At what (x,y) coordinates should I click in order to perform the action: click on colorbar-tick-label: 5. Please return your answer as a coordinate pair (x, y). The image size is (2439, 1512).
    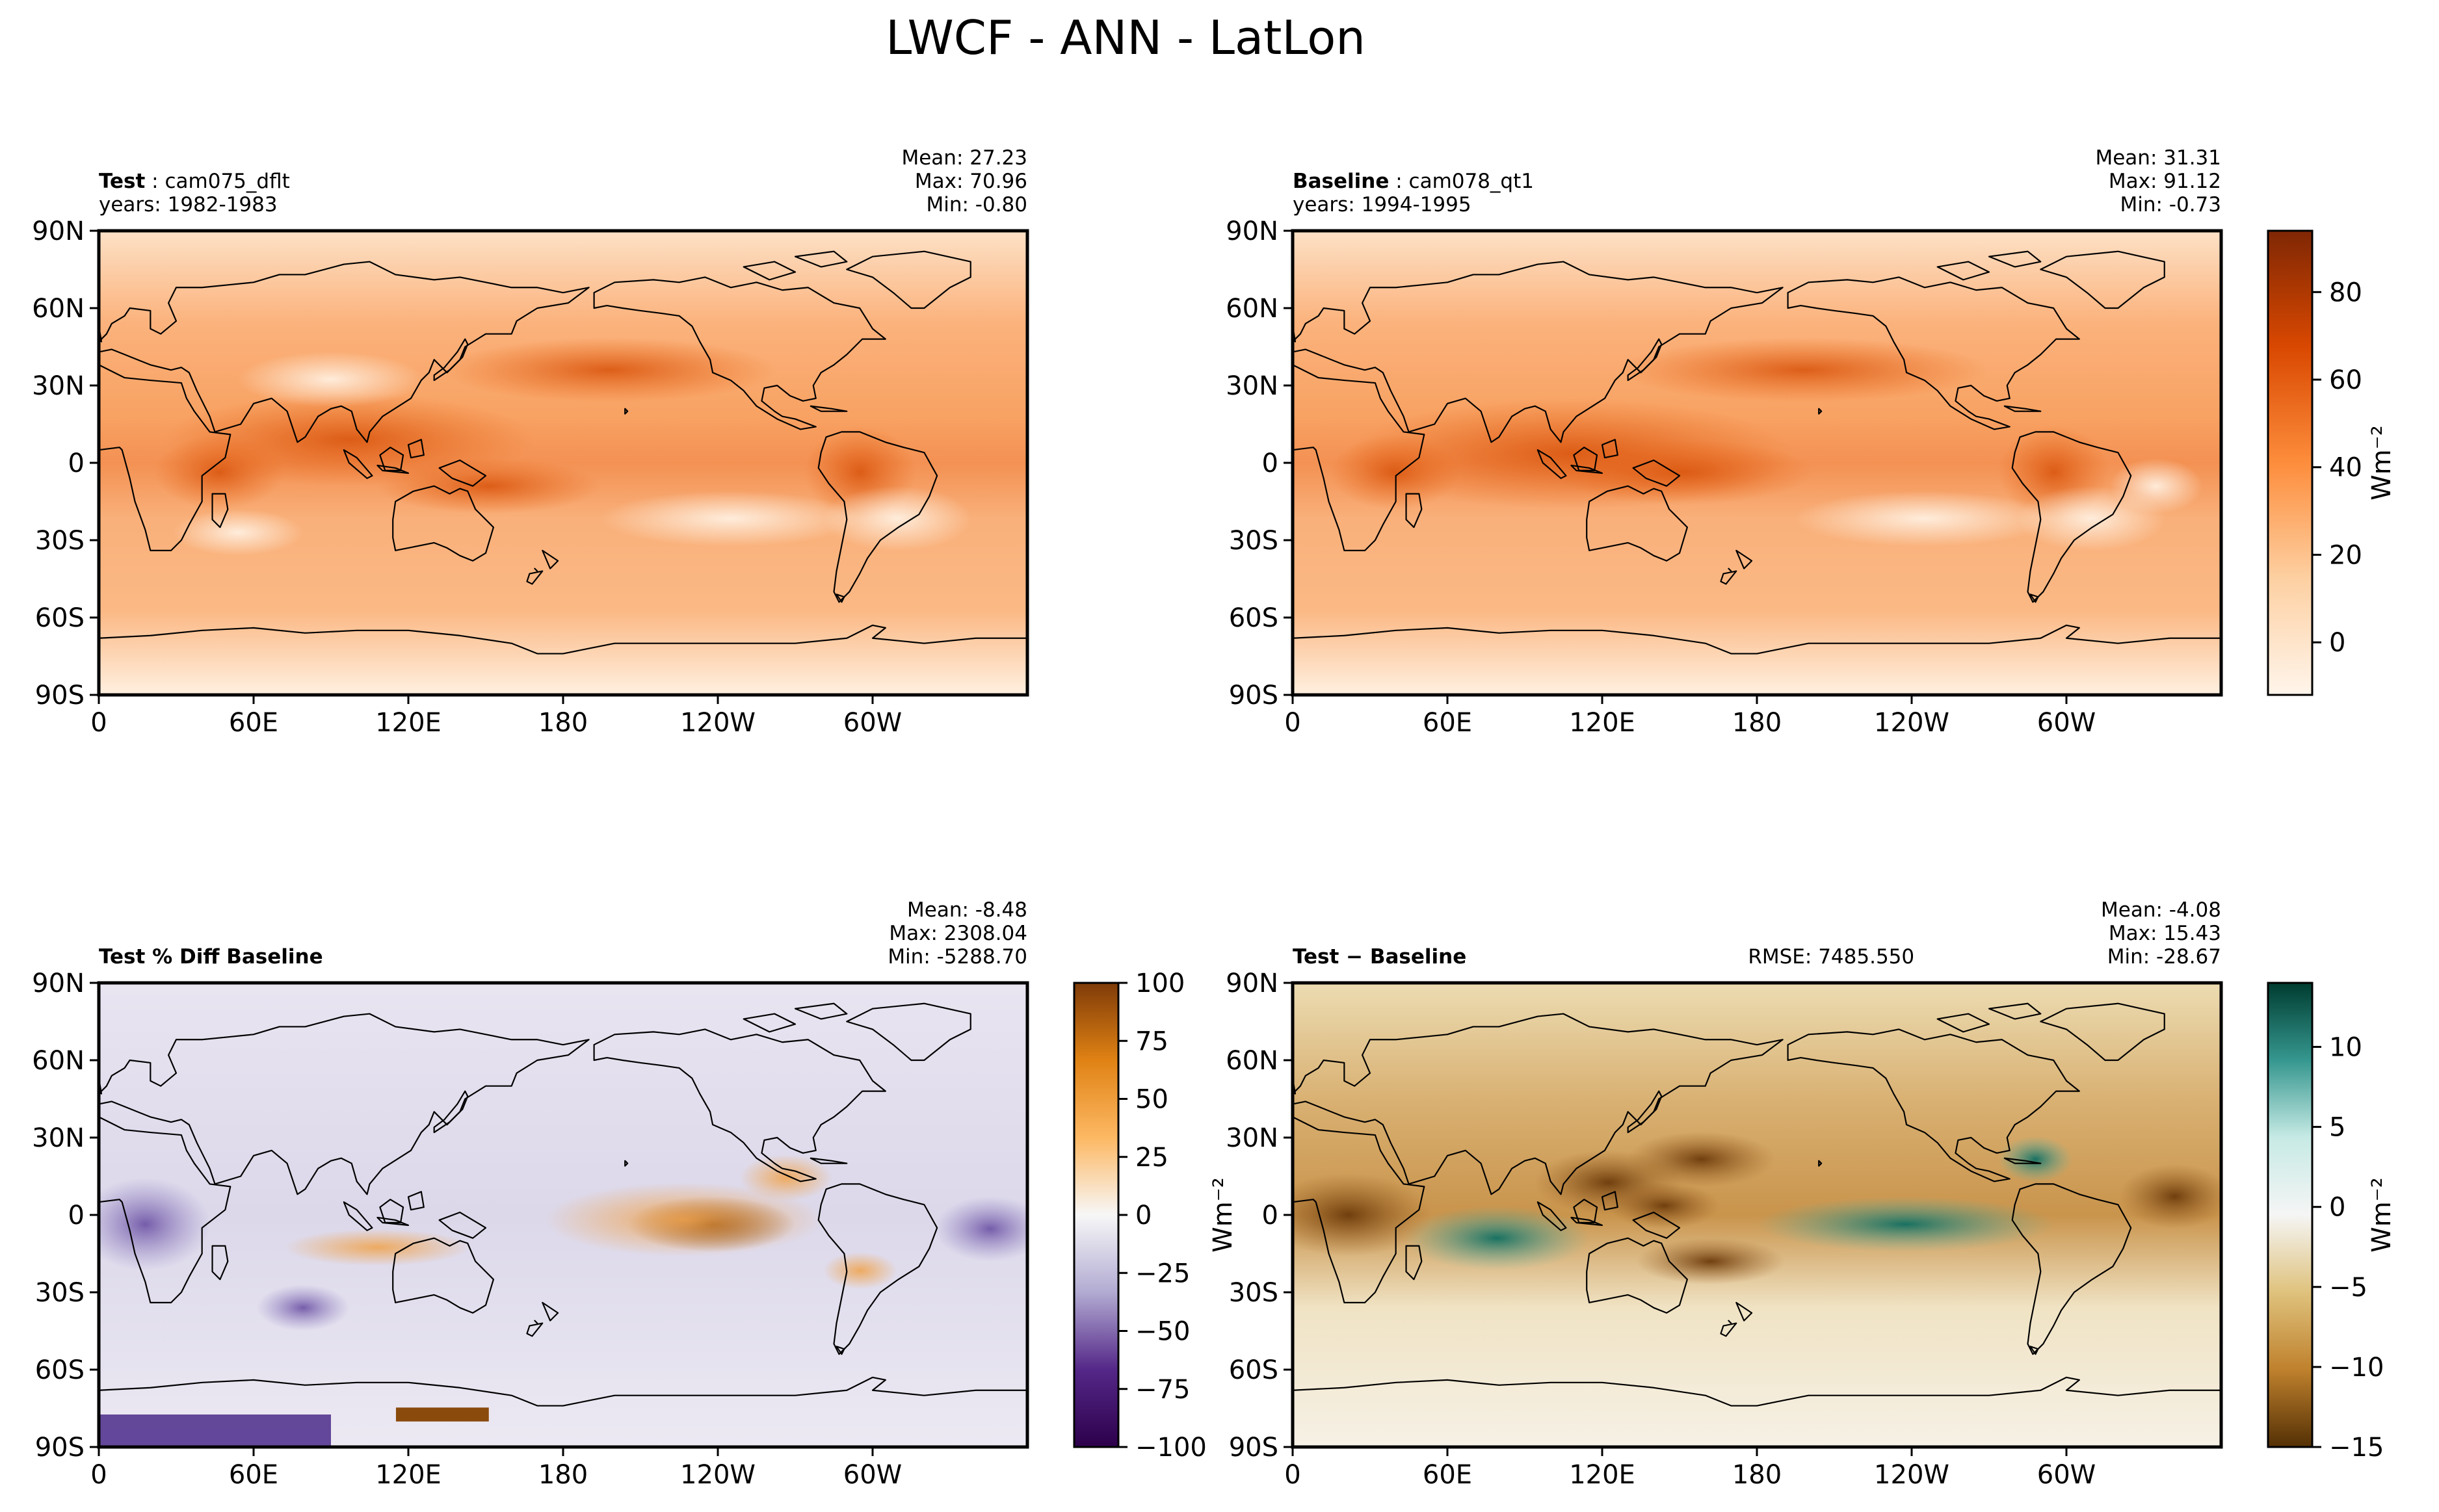
    Looking at the image, I should click on (2337, 1128).